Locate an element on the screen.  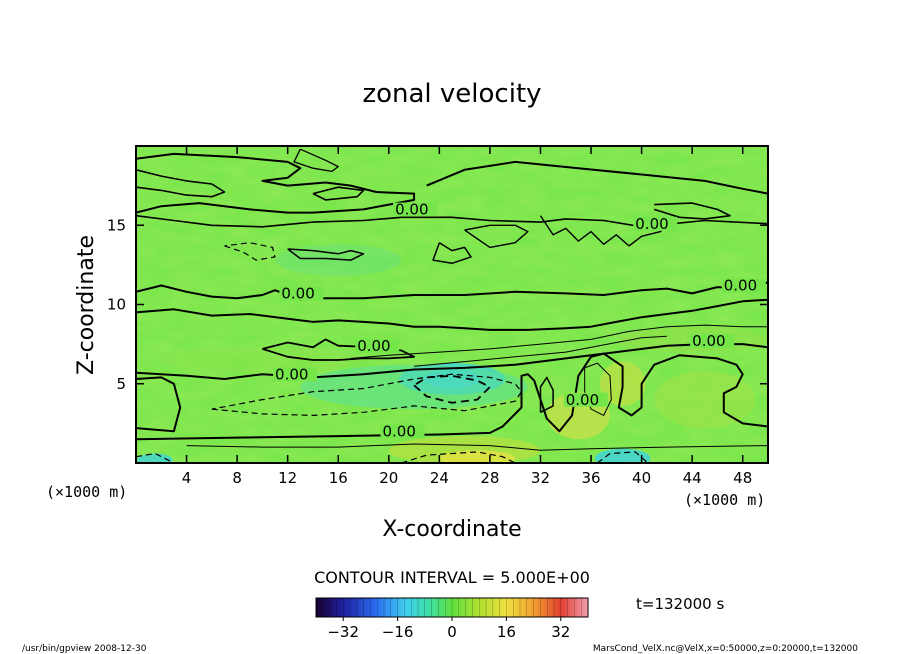
x-tick-label: 40 is located at coordinates (641, 478).